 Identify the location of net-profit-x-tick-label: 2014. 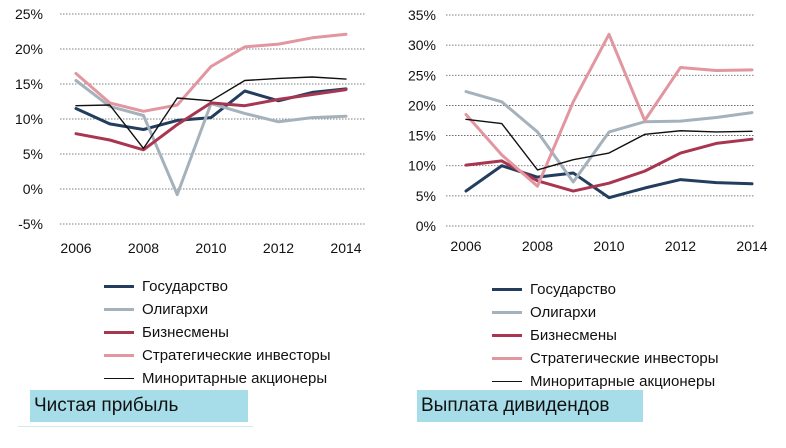
(345, 248).